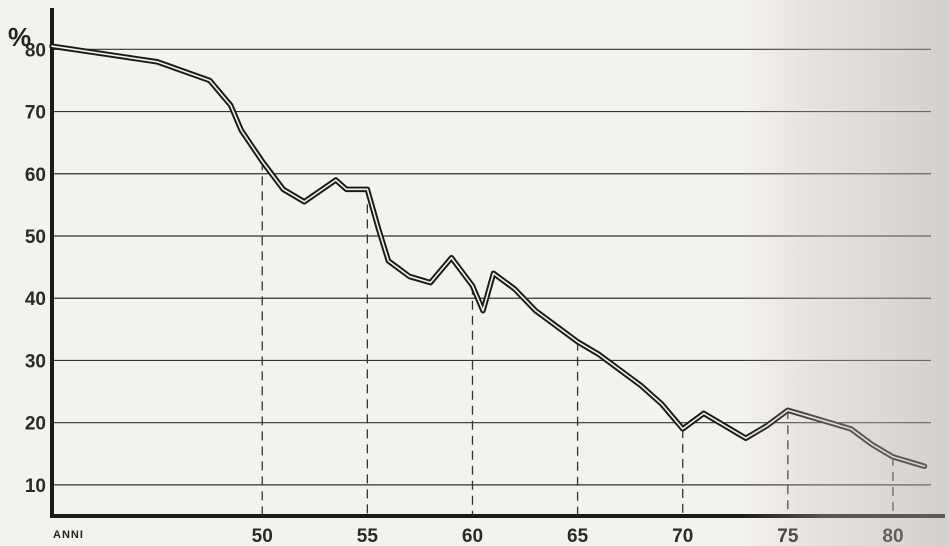 This screenshot has height=546, width=949. Describe the element at coordinates (19, 37) in the screenshot. I see `unit-label: %` at that location.